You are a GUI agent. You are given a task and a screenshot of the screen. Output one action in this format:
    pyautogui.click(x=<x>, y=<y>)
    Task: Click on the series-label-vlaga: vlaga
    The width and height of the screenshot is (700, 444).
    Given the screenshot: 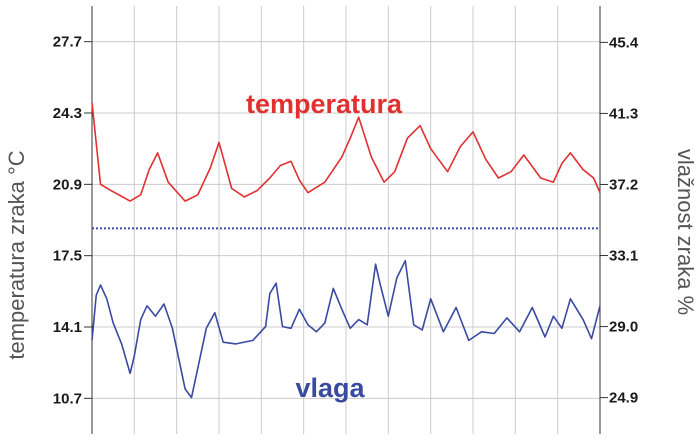 What is the action you would take?
    pyautogui.click(x=330, y=388)
    